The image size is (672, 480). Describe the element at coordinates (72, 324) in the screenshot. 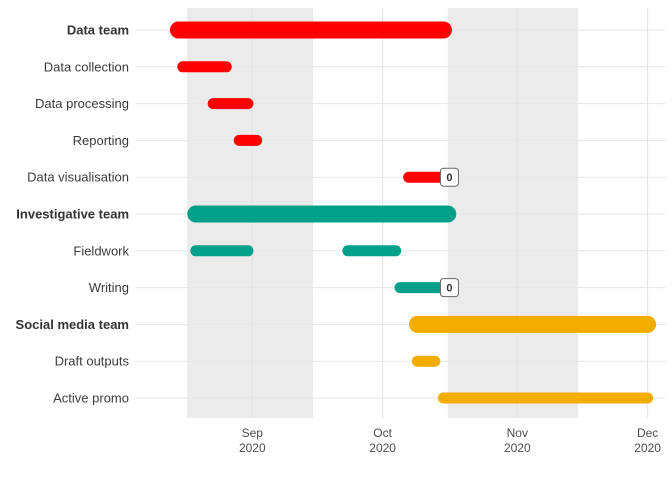

I see `team-label: Social media team` at that location.